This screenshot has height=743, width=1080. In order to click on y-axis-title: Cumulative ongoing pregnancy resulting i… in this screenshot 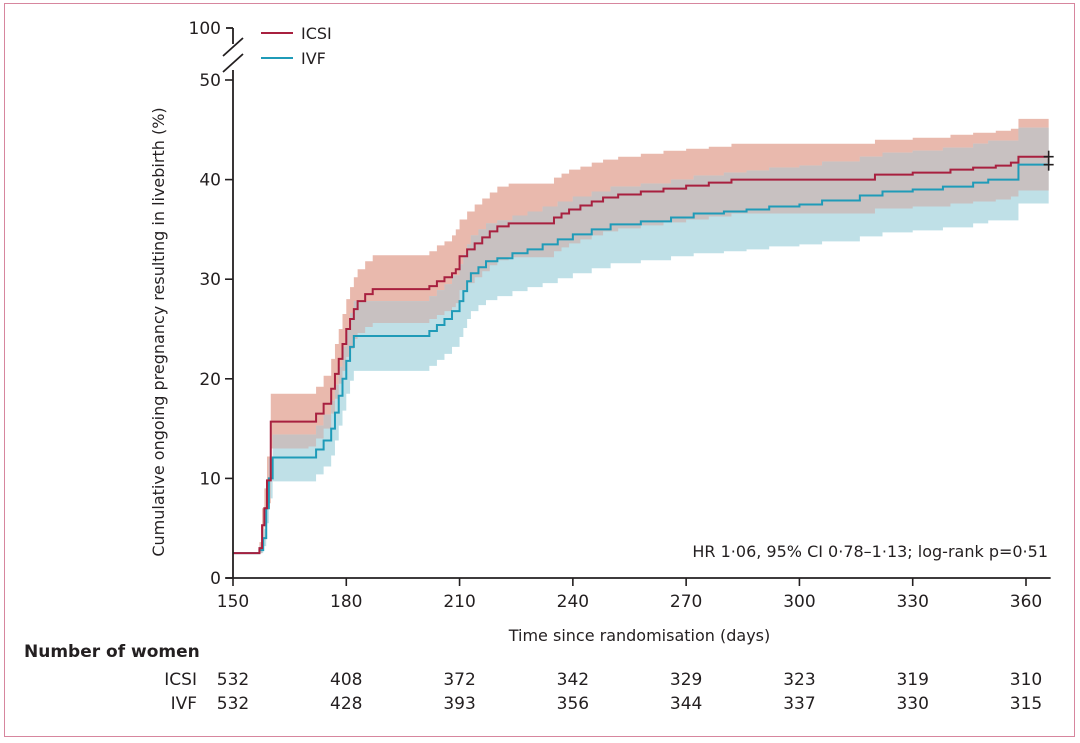, I will do `click(158, 331)`.